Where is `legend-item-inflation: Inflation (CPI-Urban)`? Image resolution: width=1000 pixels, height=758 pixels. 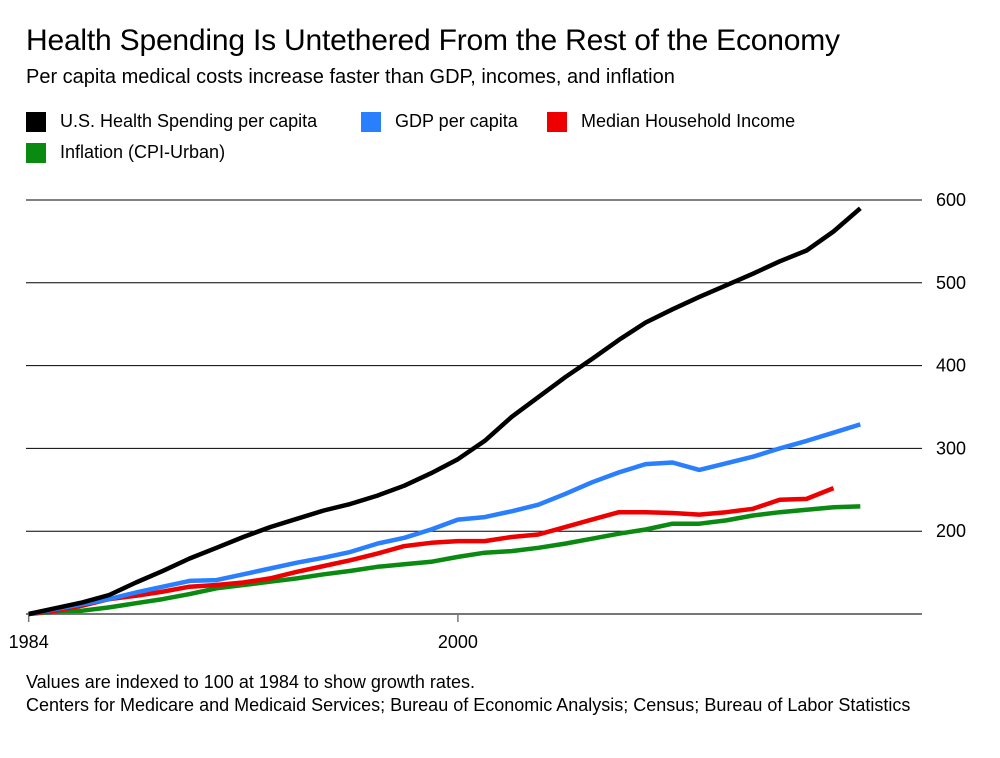 legend-item-inflation: Inflation (CPI-Urban) is located at coordinates (125, 152).